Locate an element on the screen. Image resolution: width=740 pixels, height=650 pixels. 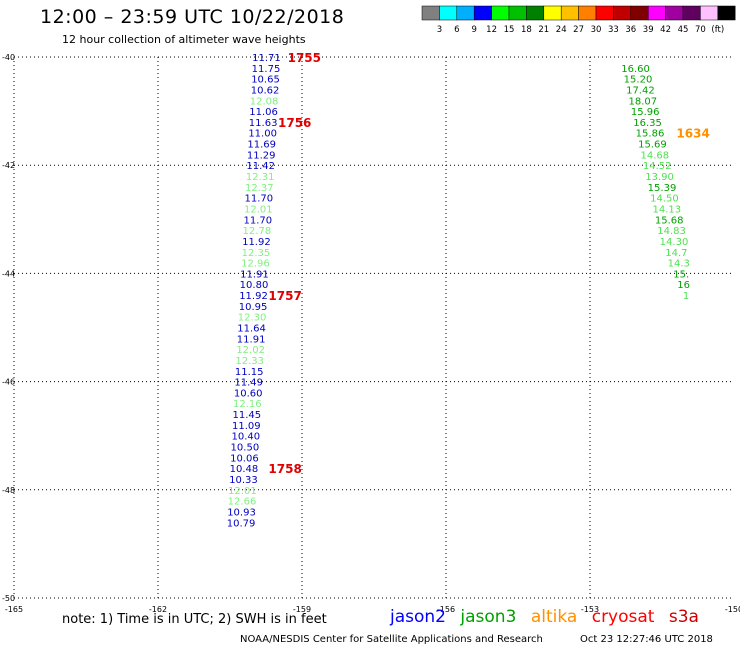
swh-value-jason3: 15.86 is located at coordinates (650, 134).